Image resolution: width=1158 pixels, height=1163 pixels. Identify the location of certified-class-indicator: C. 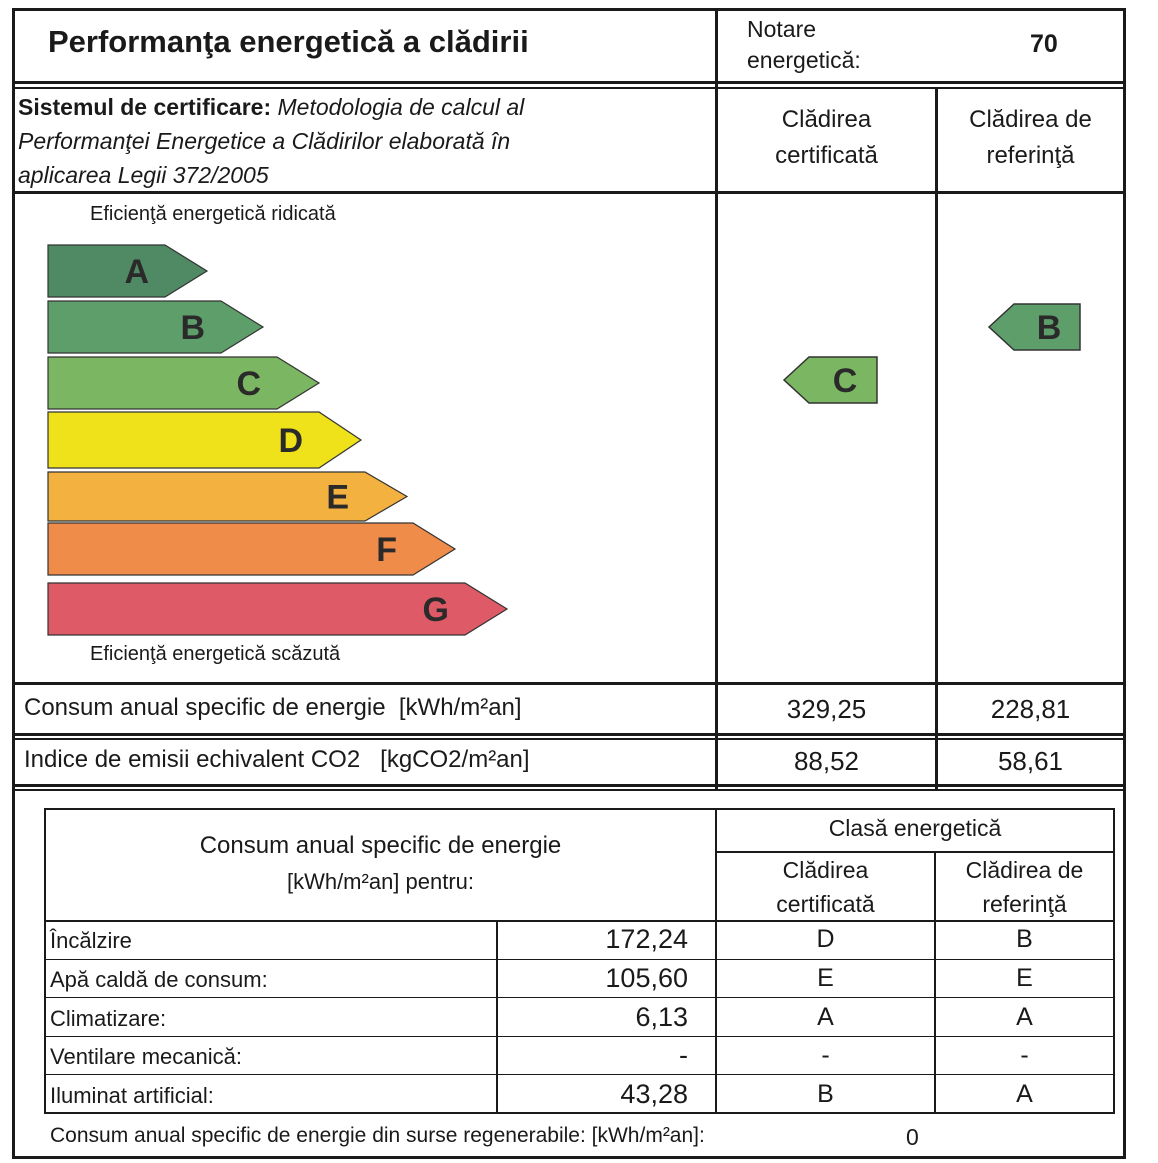
(831, 380).